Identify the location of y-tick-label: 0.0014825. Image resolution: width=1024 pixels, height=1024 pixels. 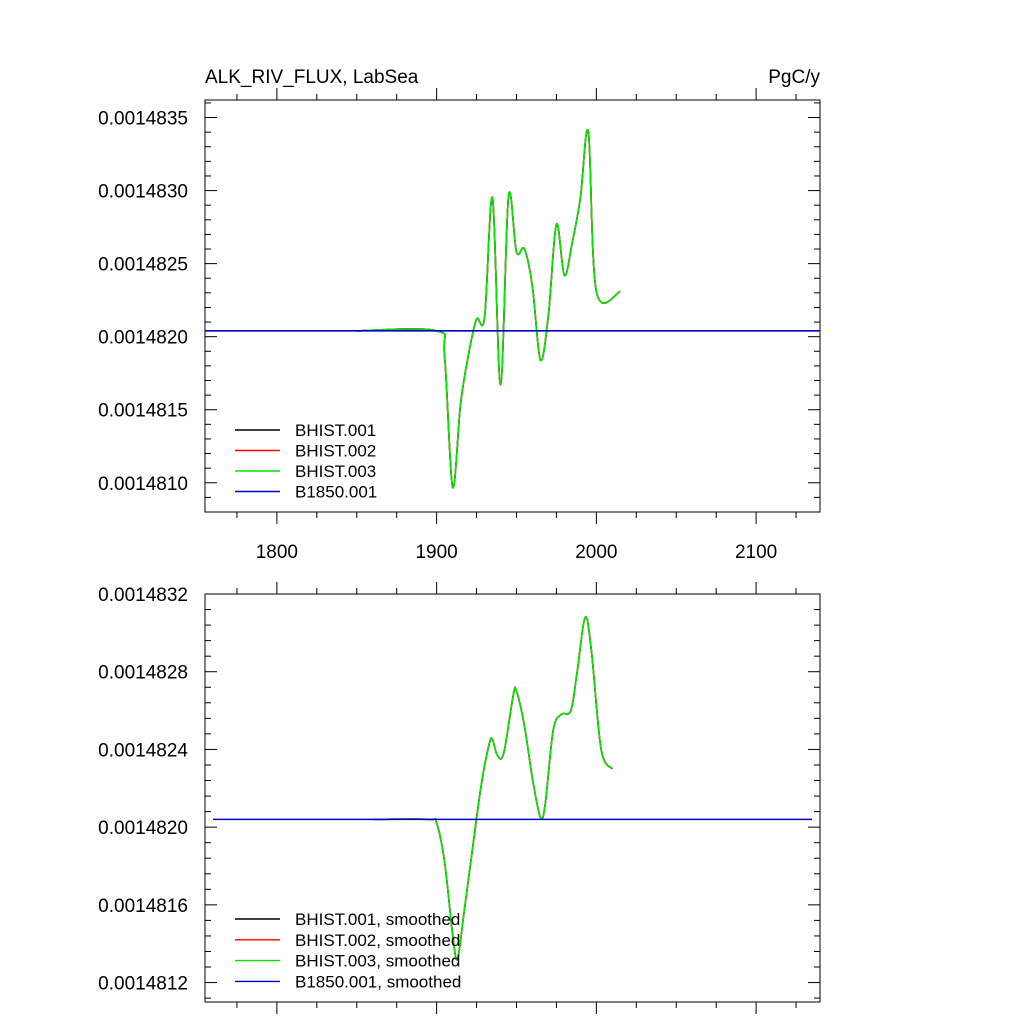
(143, 265).